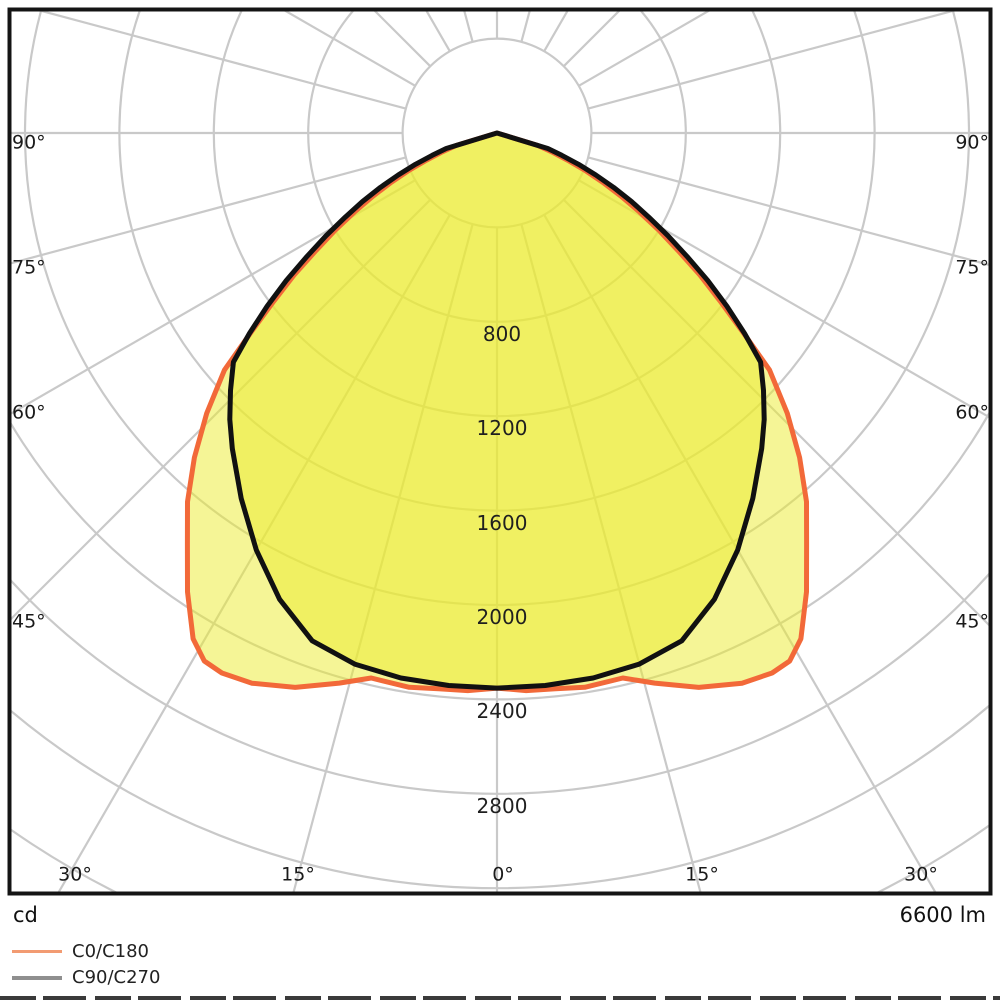 The height and width of the screenshot is (1000, 1000). I want to click on angle-label-bottom-1: 15°, so click(298, 874).